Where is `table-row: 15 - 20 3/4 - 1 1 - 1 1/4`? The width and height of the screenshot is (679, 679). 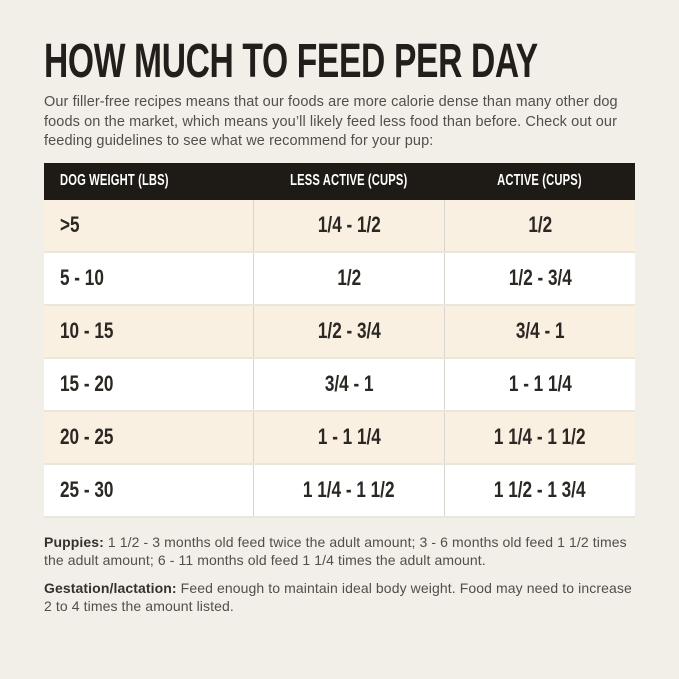 table-row: 15 - 20 3/4 - 1 1 - 1 1/4 is located at coordinates (339, 385).